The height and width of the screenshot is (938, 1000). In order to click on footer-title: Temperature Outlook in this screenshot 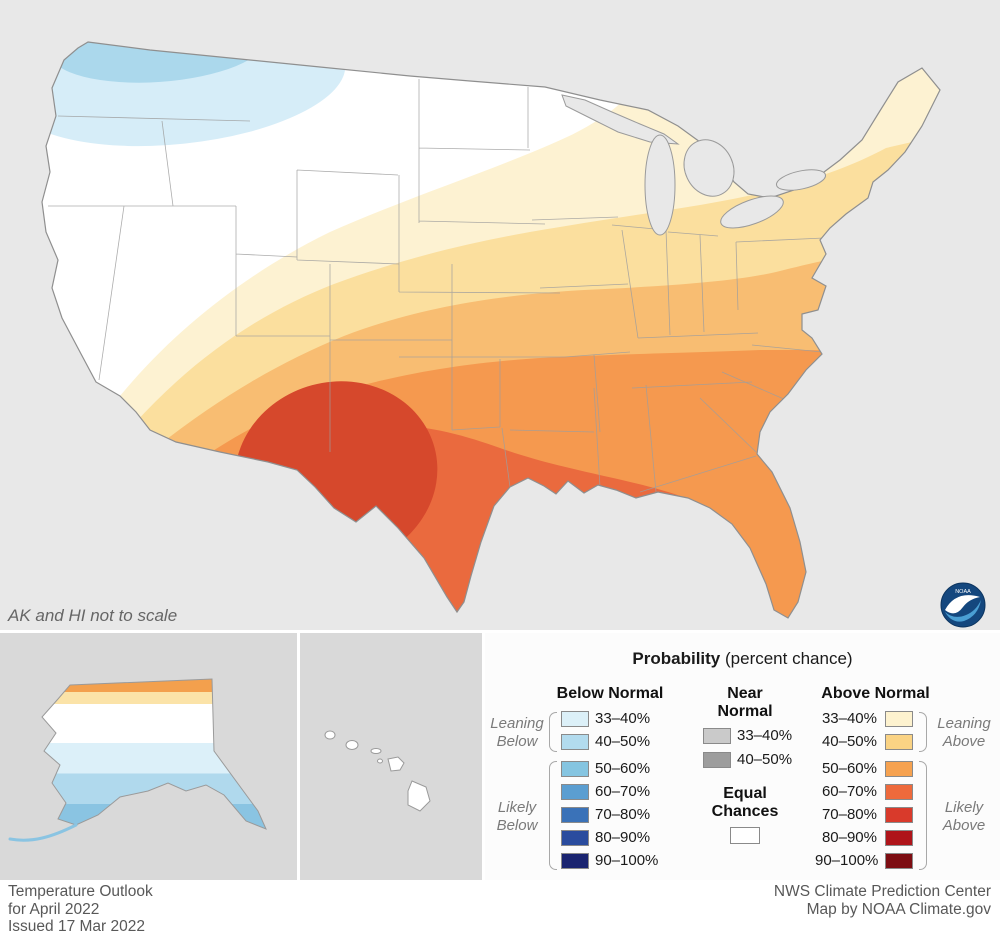, I will do `click(80, 891)`.